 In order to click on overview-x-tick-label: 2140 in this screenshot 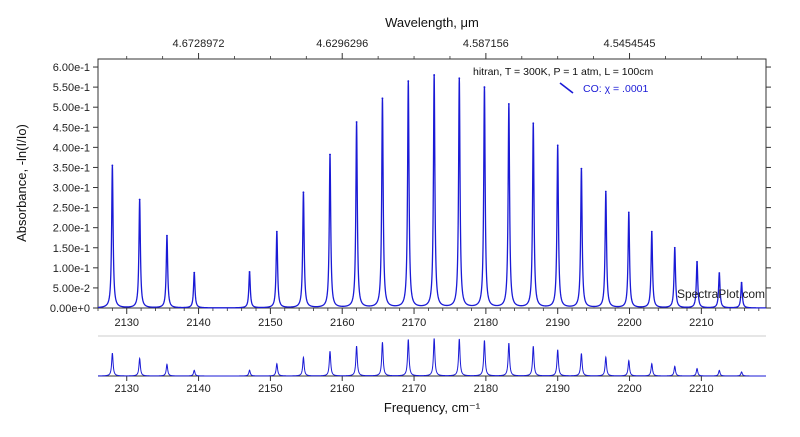, I will do `click(198, 389)`.